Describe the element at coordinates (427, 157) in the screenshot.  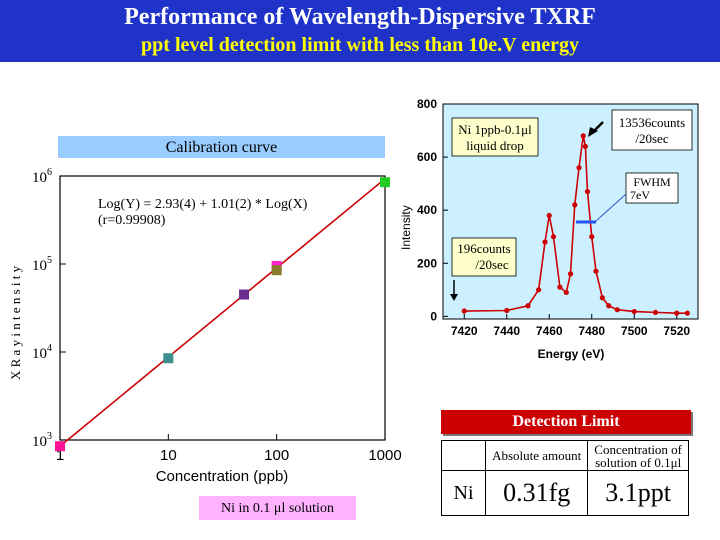
I see `spectrum-y-tick-label: 600` at that location.